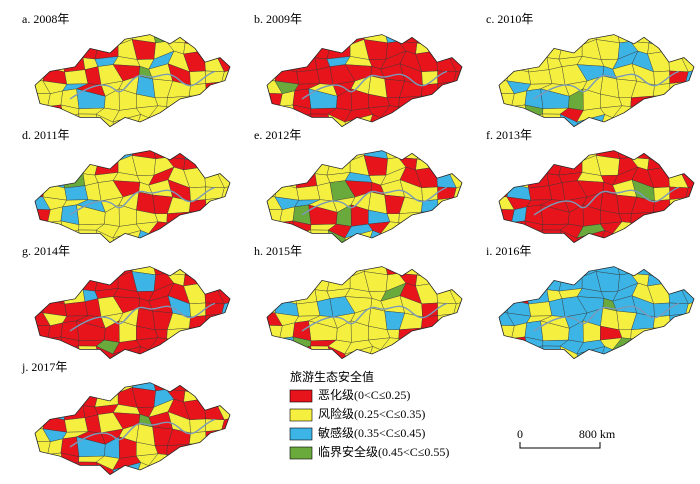  I want to click on legend-label: 敏感级(0.35<C≤0.45), so click(371, 432).